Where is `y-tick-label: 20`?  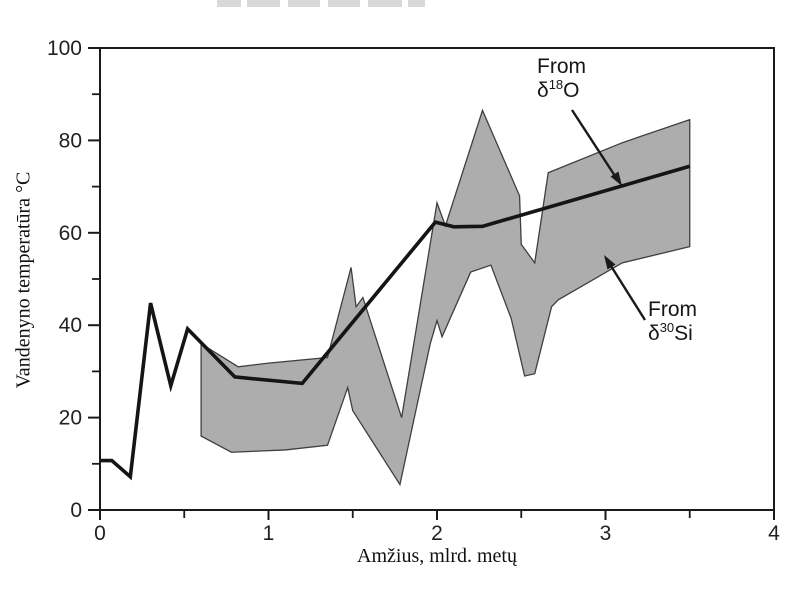 y-tick-label: 20 is located at coordinates (70, 418).